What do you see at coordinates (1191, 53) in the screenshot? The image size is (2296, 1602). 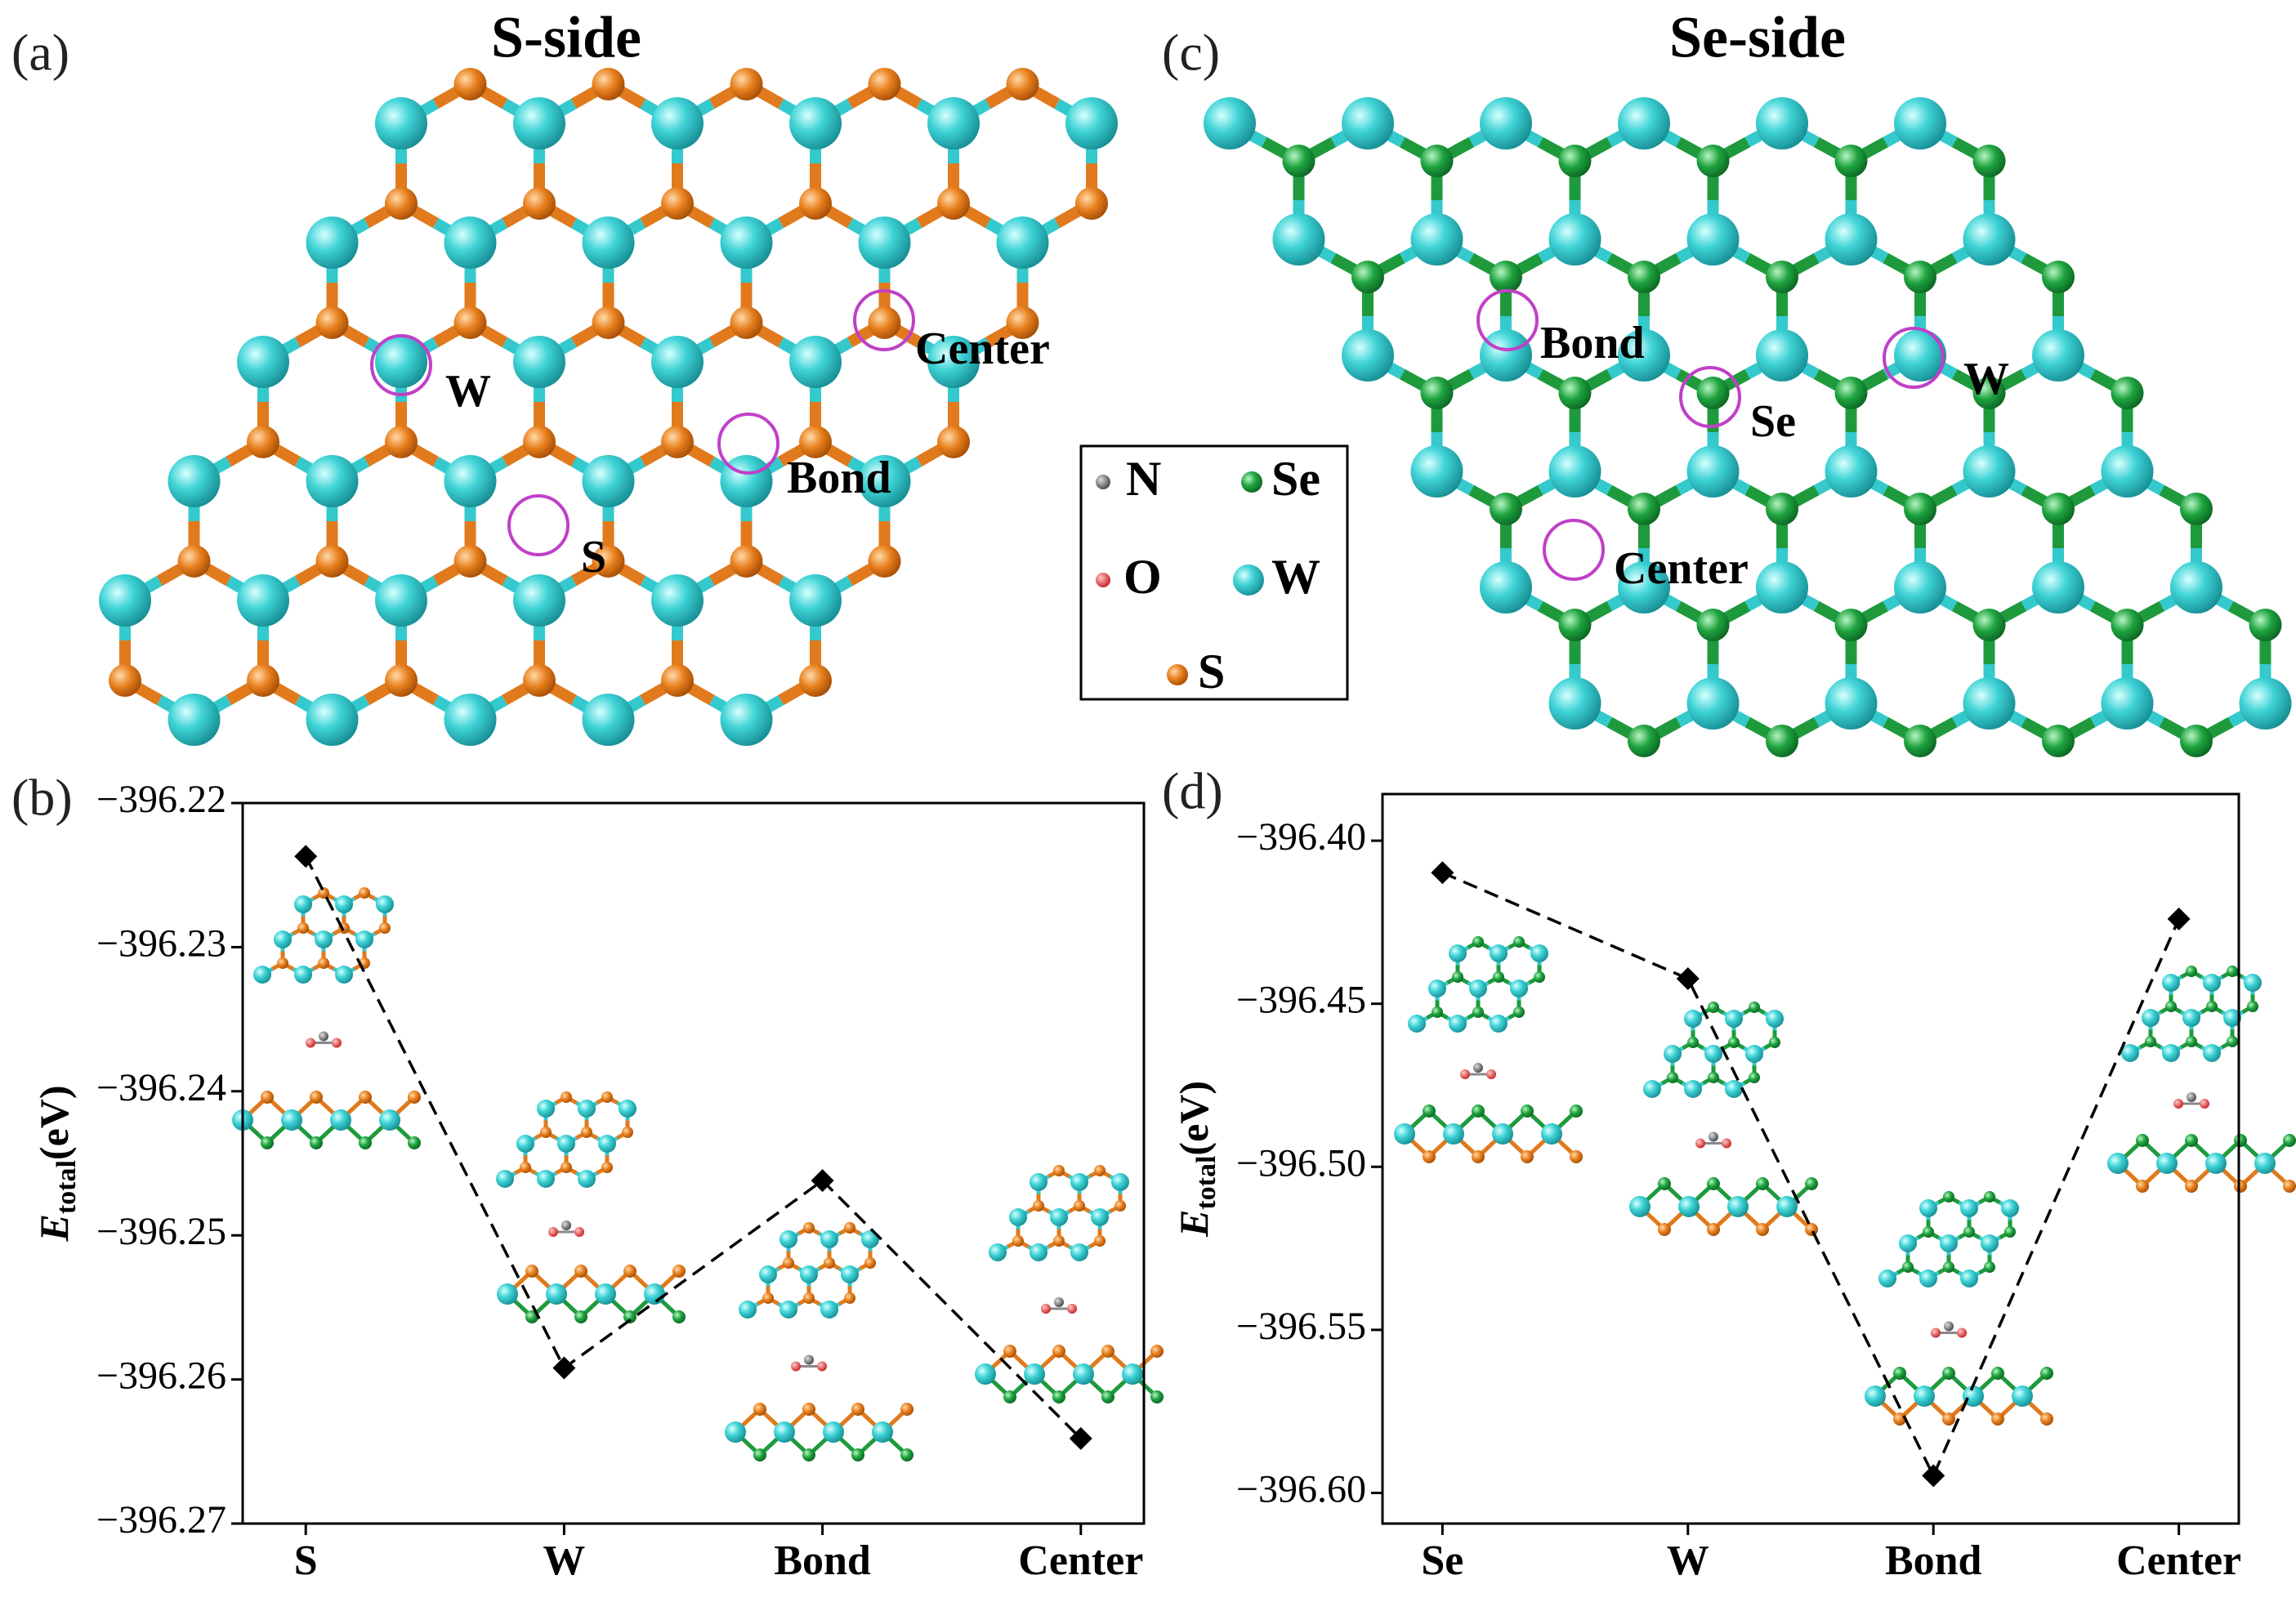 I see `panel-label: (c)` at bounding box center [1191, 53].